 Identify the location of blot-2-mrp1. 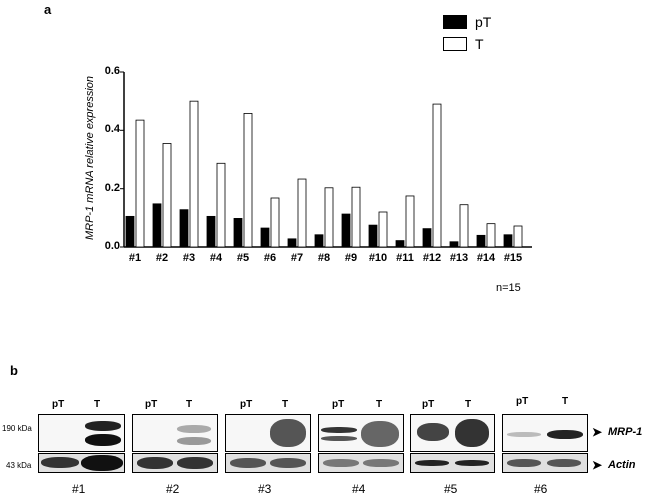
(175, 433).